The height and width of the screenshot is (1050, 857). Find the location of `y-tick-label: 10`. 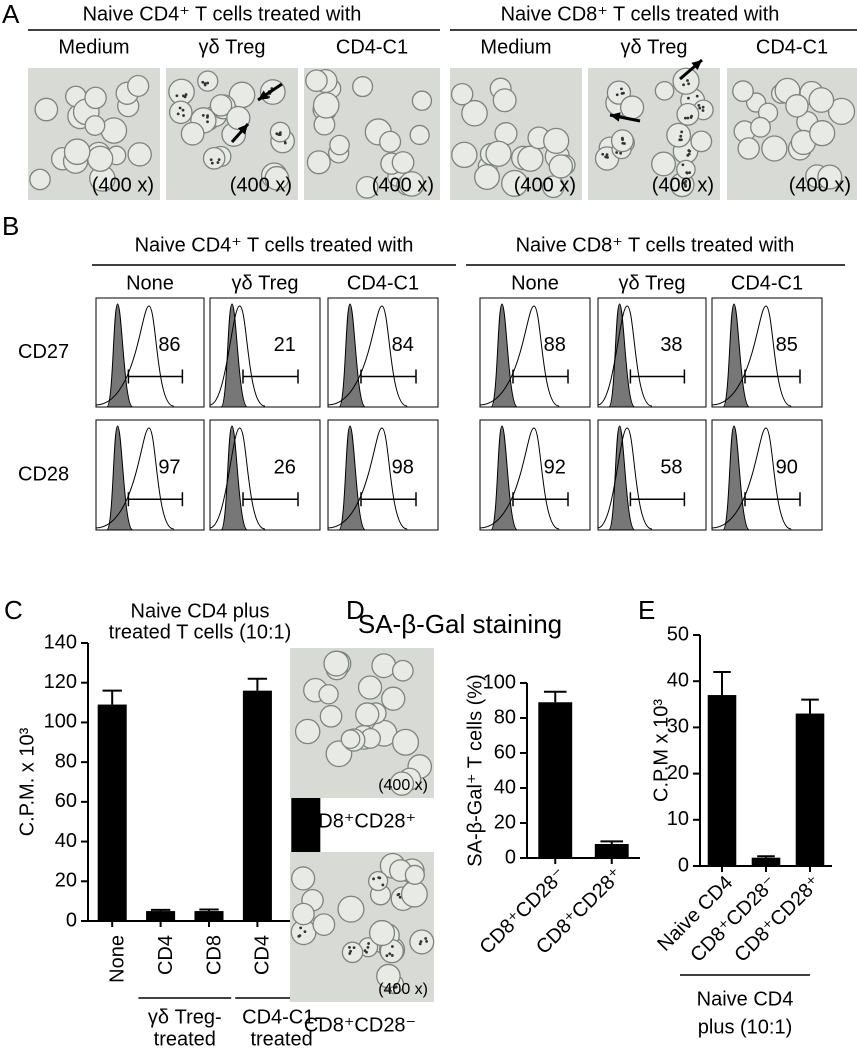

y-tick-label: 10 is located at coordinates (678, 819).